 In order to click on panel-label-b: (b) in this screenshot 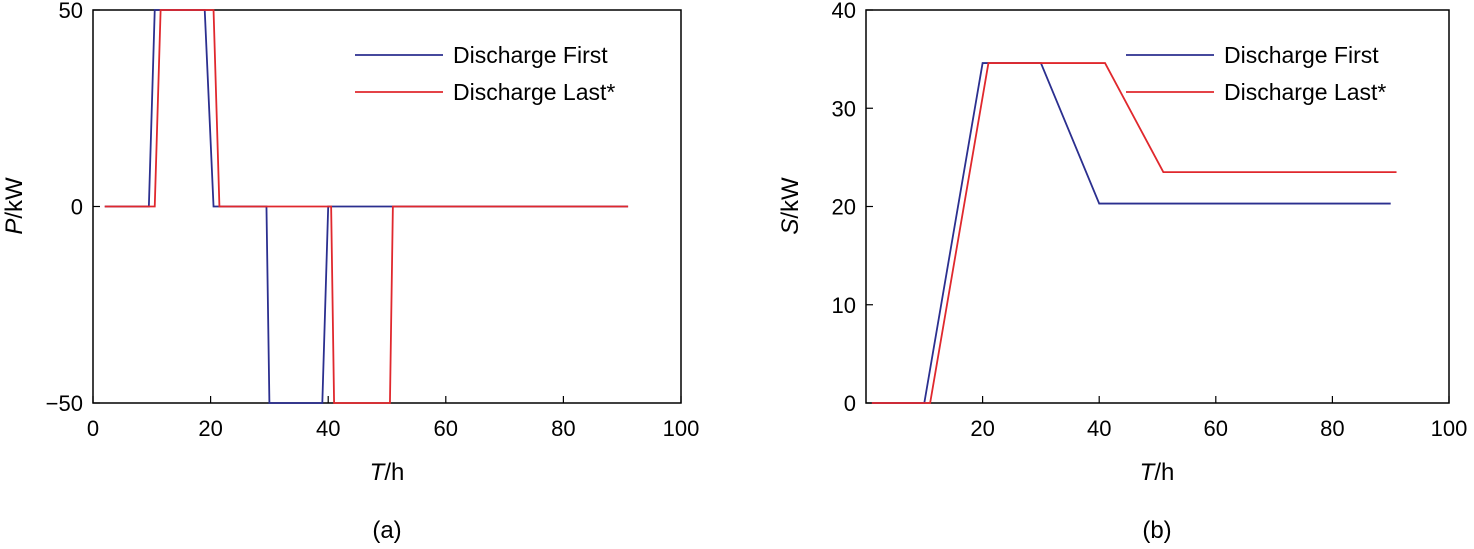, I will do `click(1156, 530)`.